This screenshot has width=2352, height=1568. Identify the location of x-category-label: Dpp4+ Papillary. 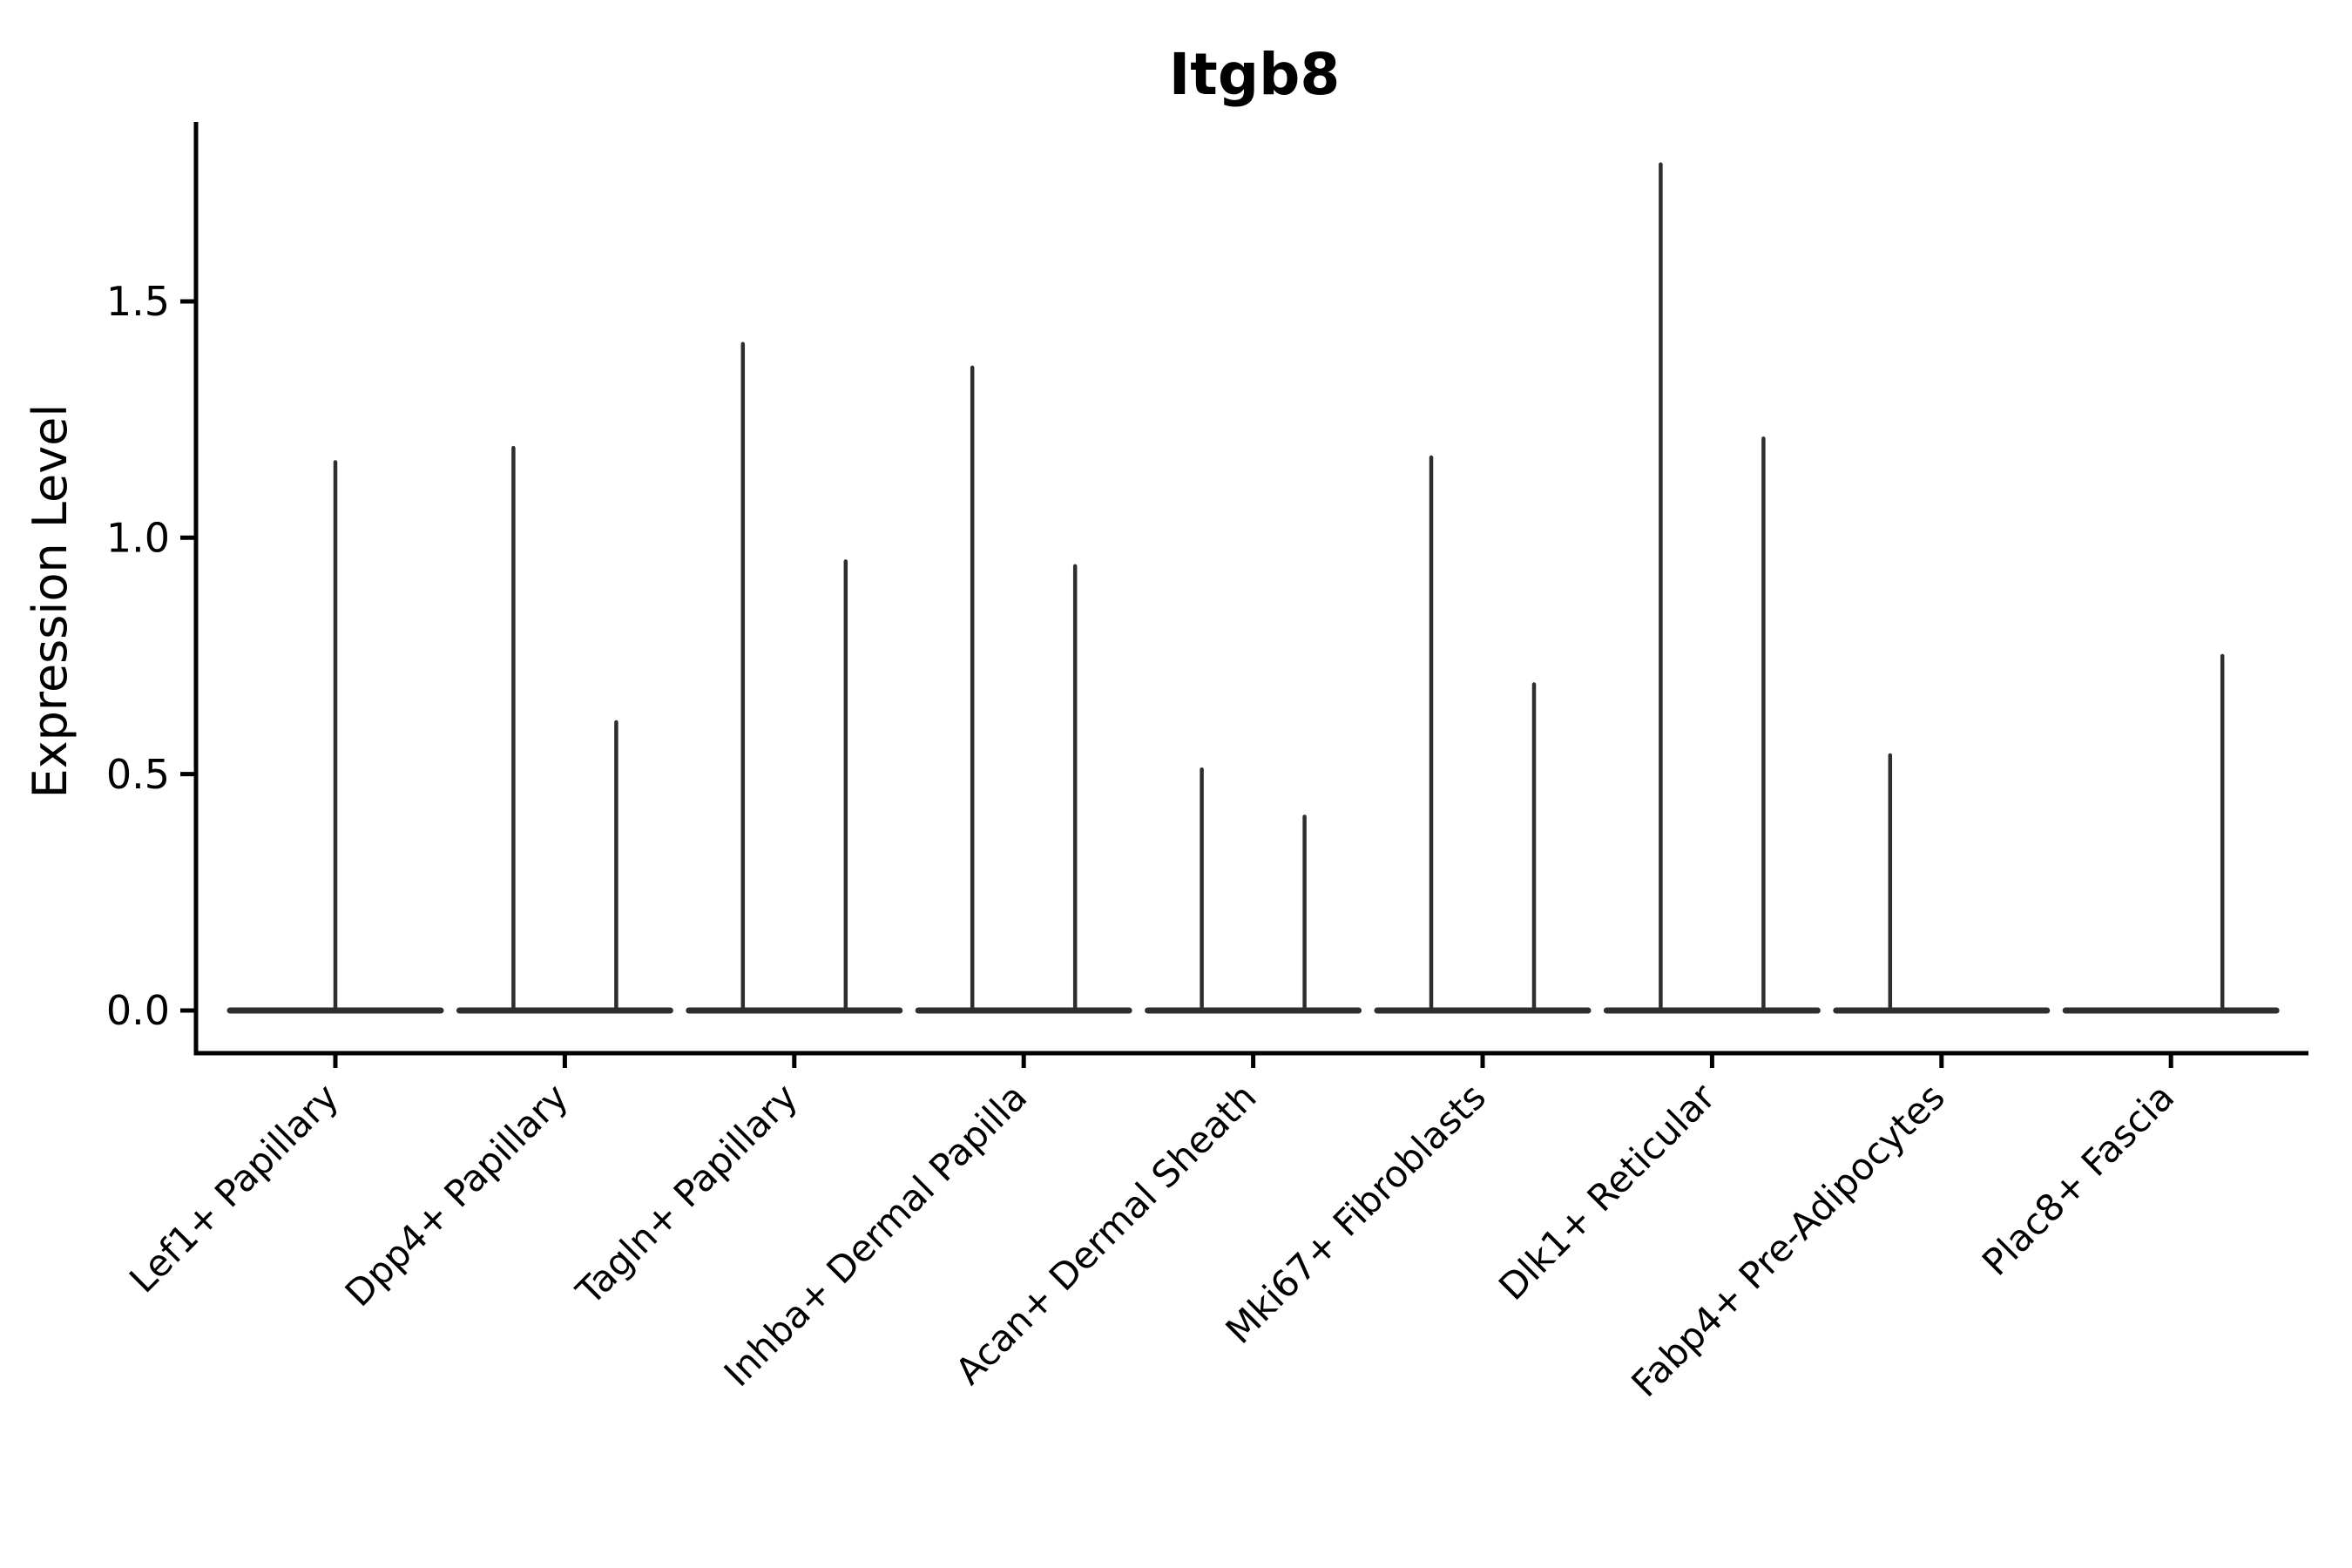
(457, 1195).